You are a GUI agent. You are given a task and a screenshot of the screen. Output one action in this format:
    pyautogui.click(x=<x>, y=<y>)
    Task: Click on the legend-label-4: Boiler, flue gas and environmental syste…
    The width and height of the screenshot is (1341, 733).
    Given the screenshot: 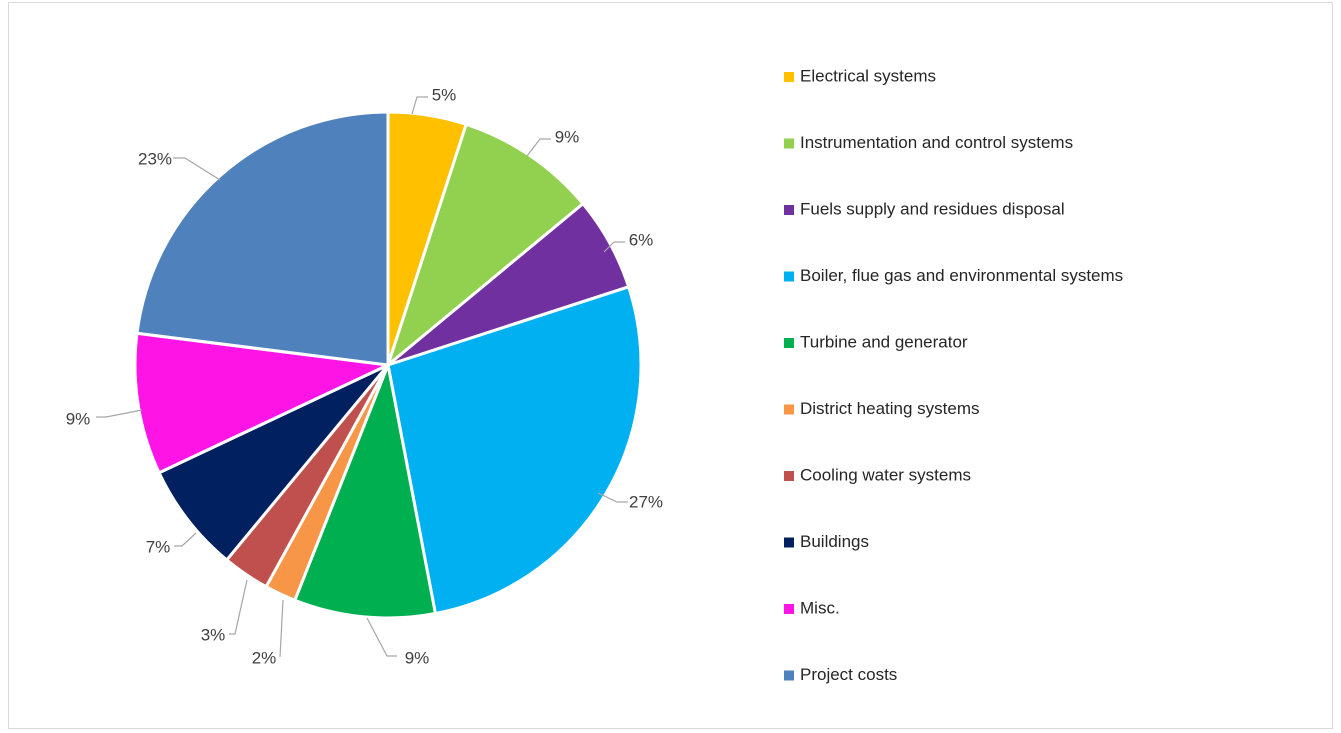 What is the action you would take?
    pyautogui.click(x=961, y=275)
    